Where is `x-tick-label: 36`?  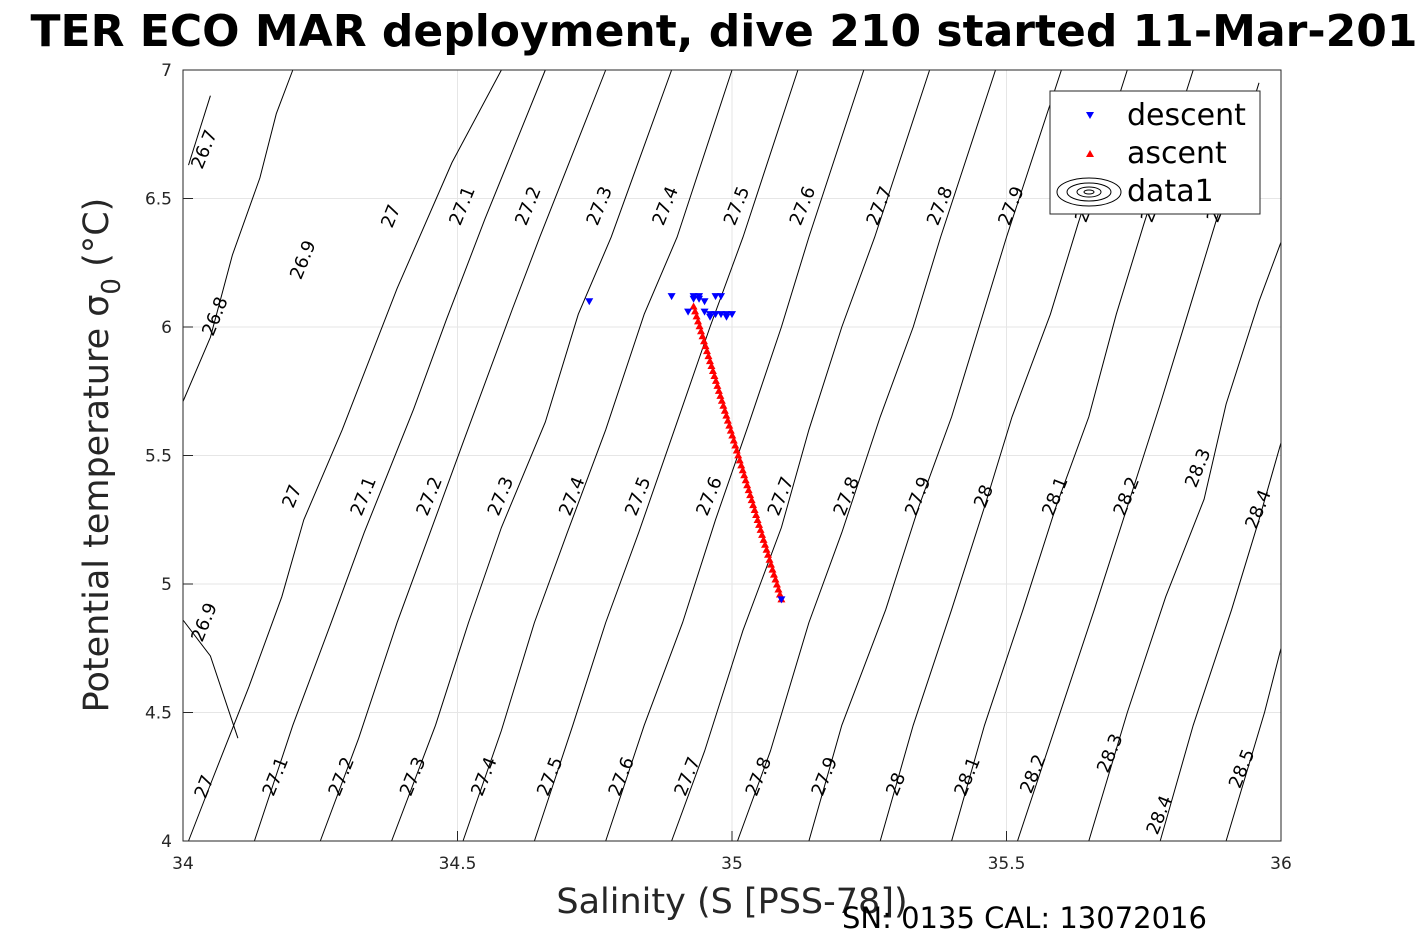
x-tick-label: 36 is located at coordinates (1281, 864).